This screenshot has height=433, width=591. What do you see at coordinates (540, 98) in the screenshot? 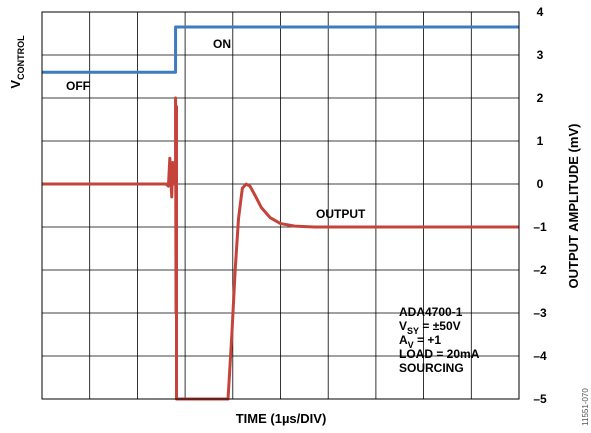
I see `y-tick-label: 2` at bounding box center [540, 98].